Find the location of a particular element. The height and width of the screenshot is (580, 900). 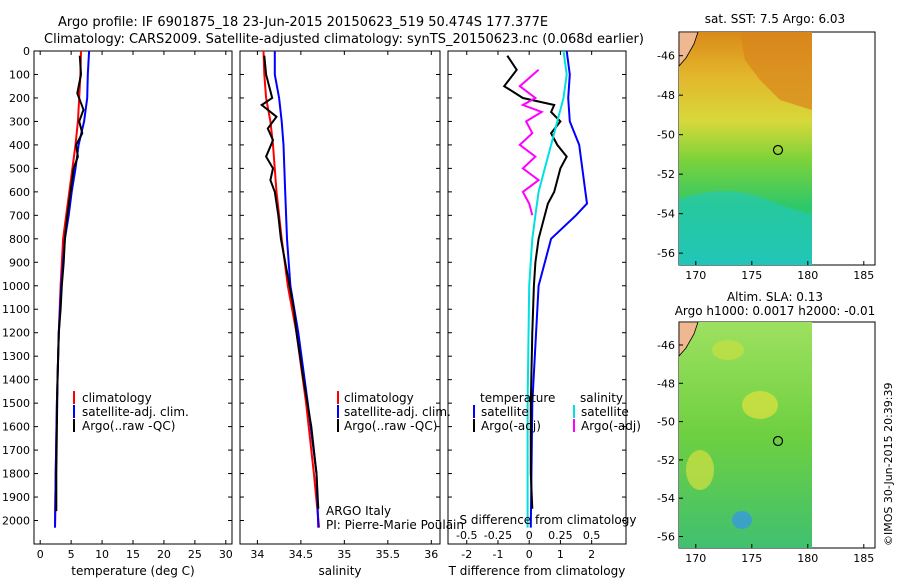

sst-warm-patch is located at coordinates (776, 71).